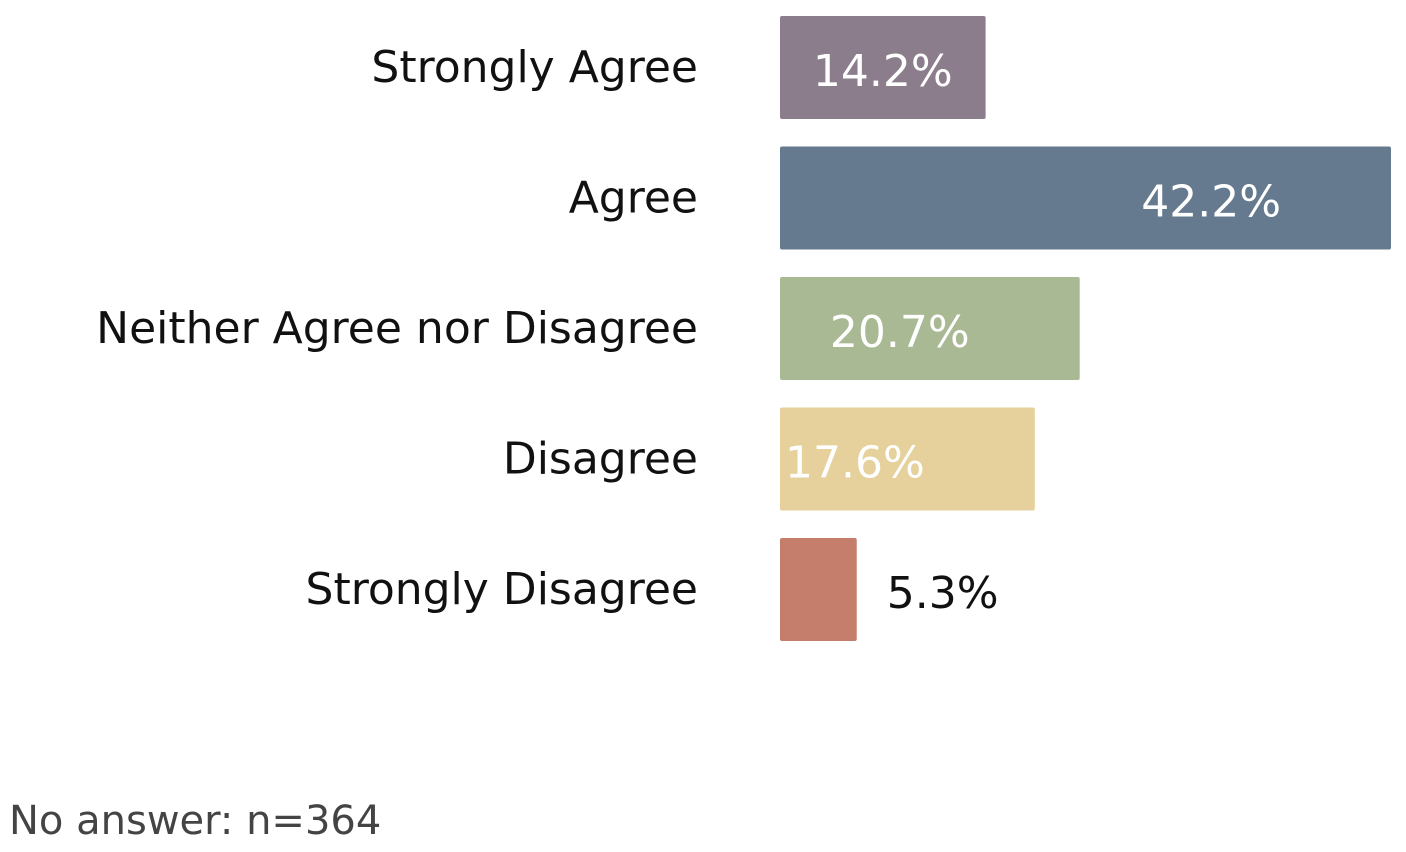 This screenshot has width=1406, height=852. Describe the element at coordinates (883, 71) in the screenshot. I see `value-label: 14.2%` at that location.